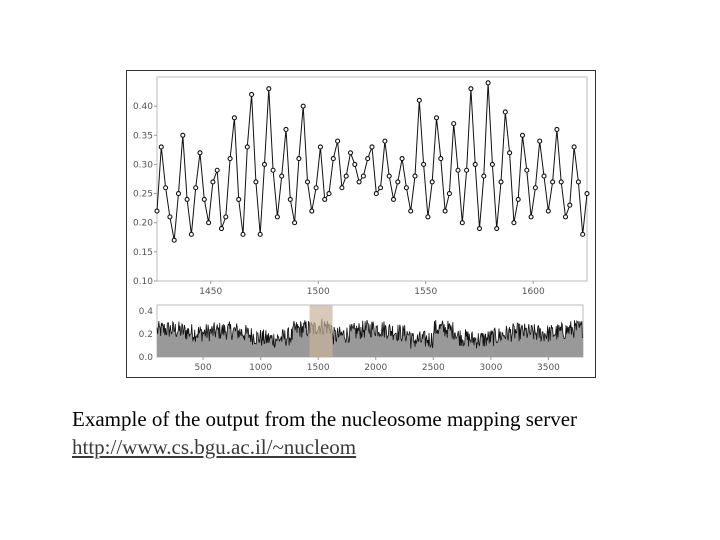  I want to click on caption-link: http://www.cs.bgu.ac.il/~nucleom, so click(214, 447).